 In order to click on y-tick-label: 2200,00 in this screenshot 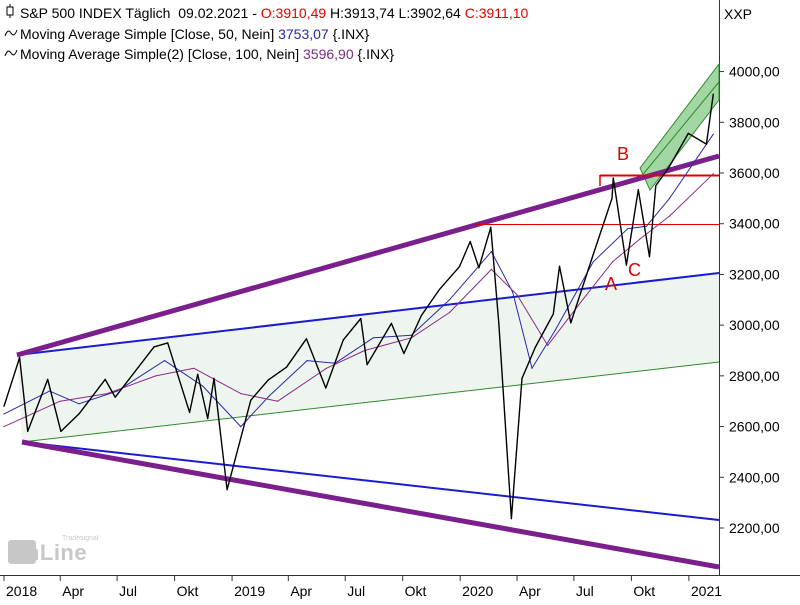, I will do `click(754, 528)`.